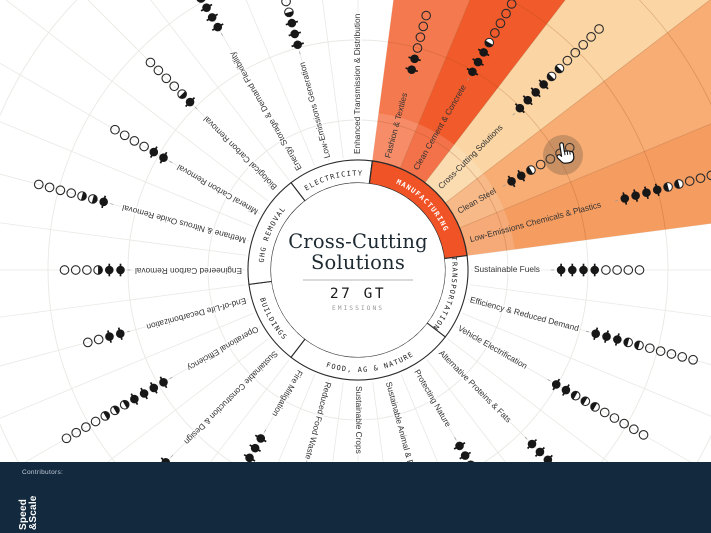 This screenshot has height=533, width=711. Describe the element at coordinates (43, 472) in the screenshot. I see `contributors-label: Contributors:` at that location.